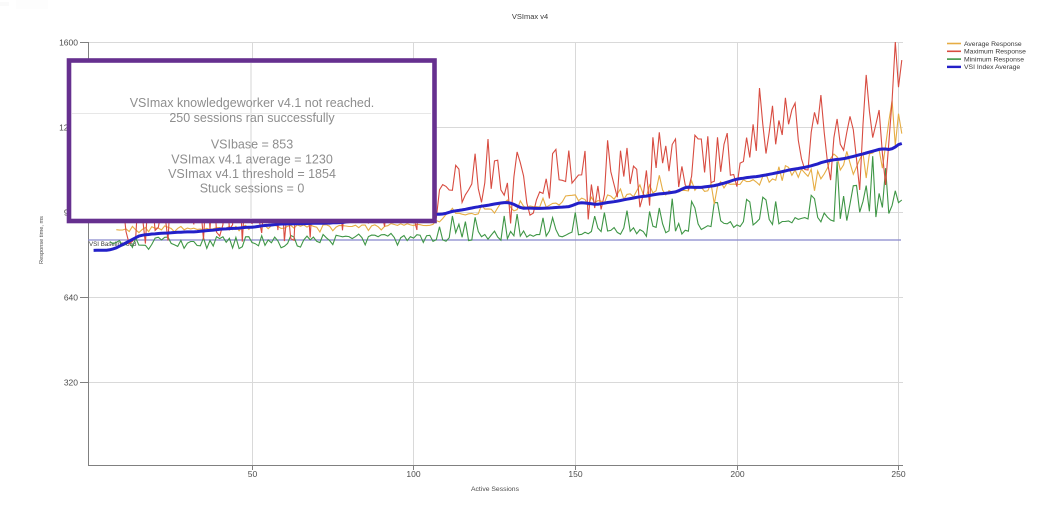  What do you see at coordinates (575, 474) in the screenshot?
I see `svg-text: 150` at bounding box center [575, 474].